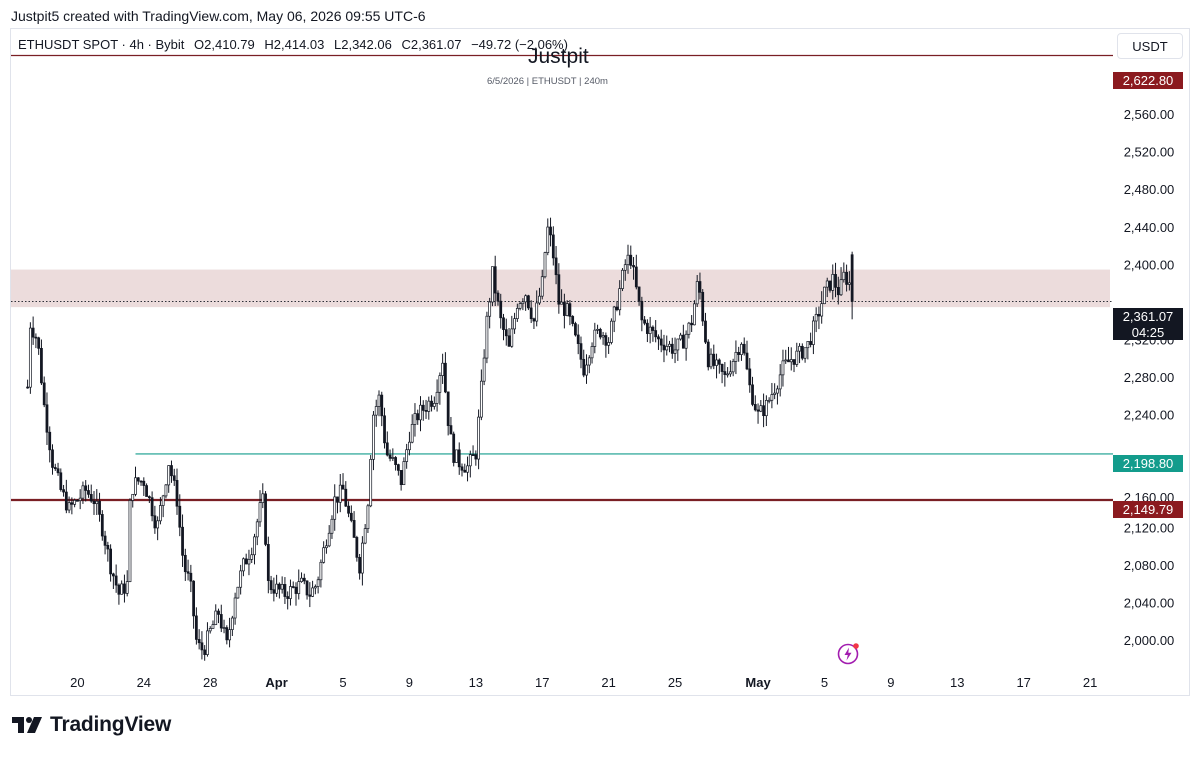 Image resolution: width=1200 pixels, height=758 pixels. Describe the element at coordinates (1150, 46) in the screenshot. I see `currency-button: USDT` at that location.